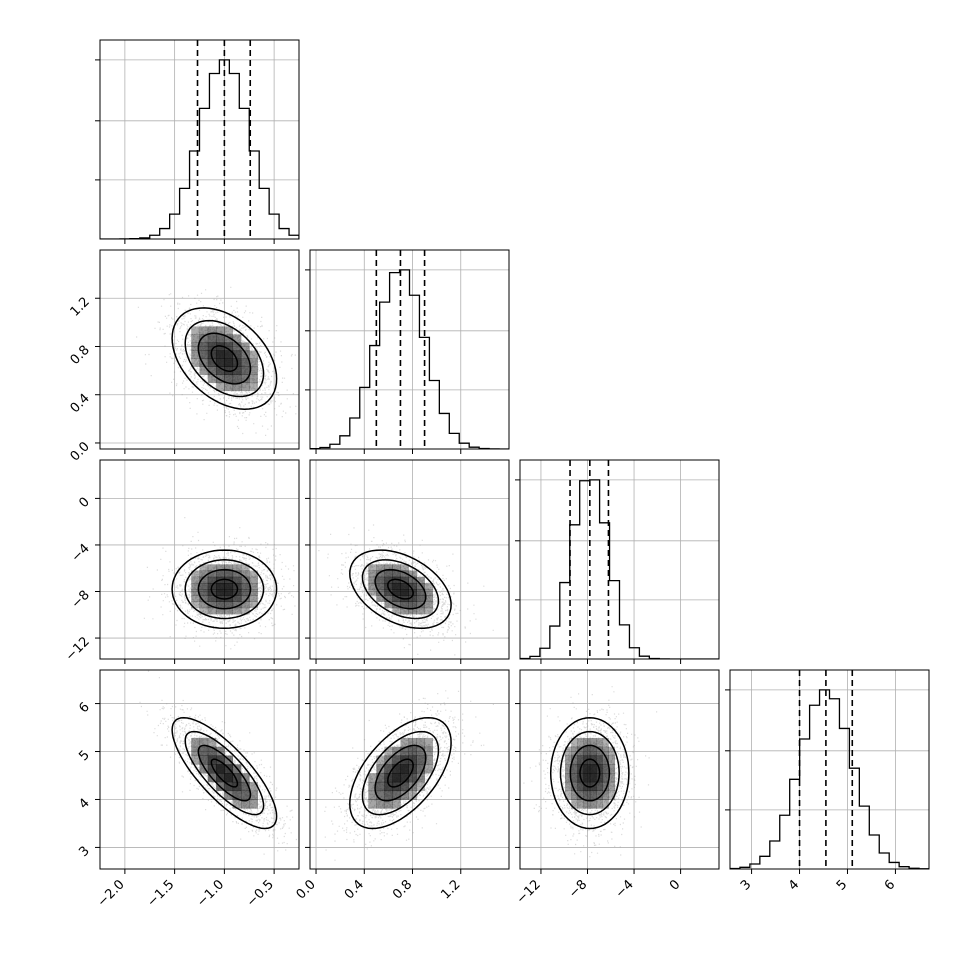 This screenshot has width=970, height=970. I want to click on y-tick-label: 0, so click(84, 503).